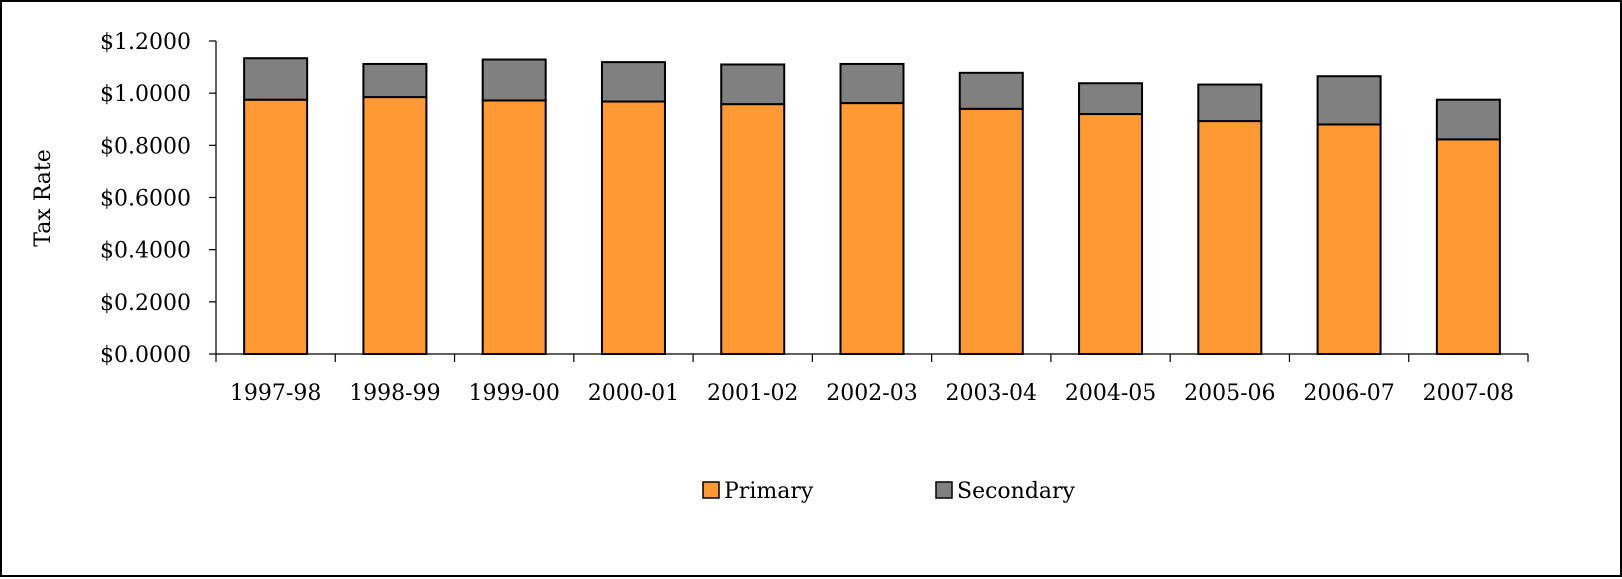 This screenshot has height=579, width=1622. I want to click on y-tick-label: $1.2000, so click(145, 42).